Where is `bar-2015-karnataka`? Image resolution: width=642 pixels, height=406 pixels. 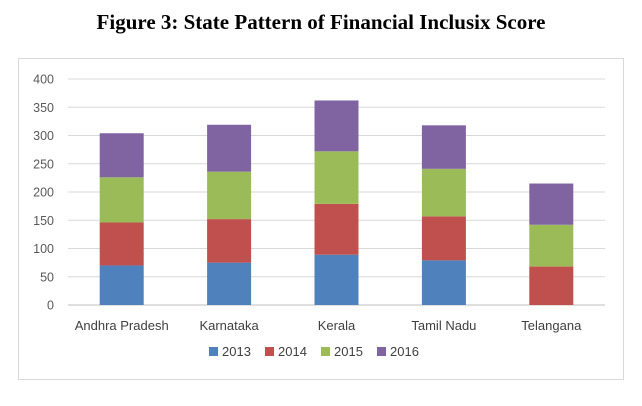 bar-2015-karnataka is located at coordinates (229, 195).